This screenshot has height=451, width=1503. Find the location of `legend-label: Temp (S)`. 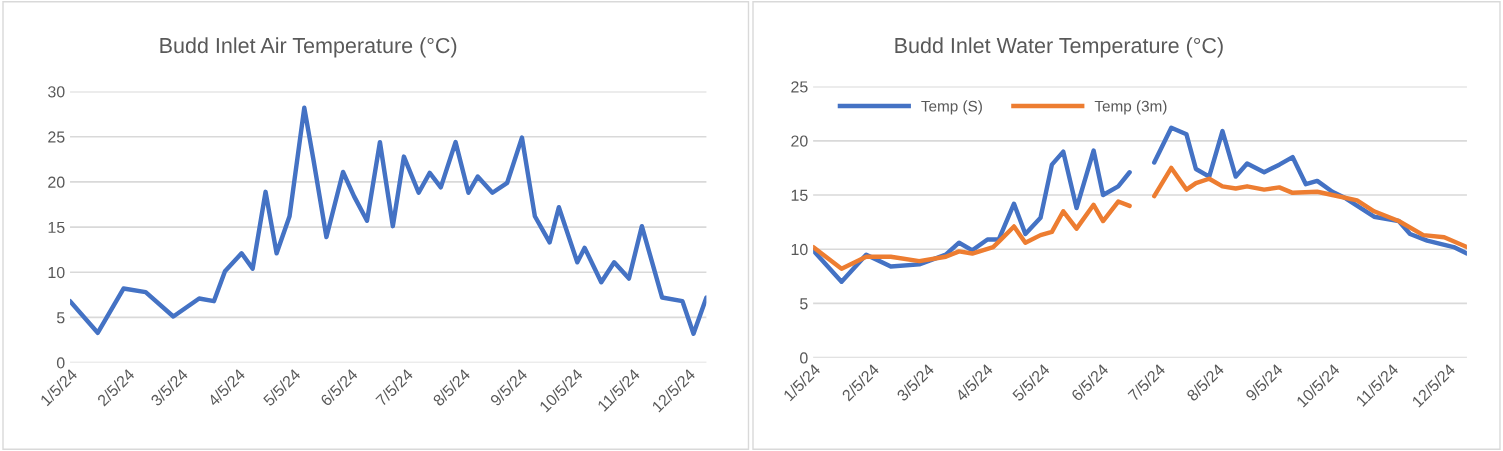

legend-label: Temp (S) is located at coordinates (951, 107).